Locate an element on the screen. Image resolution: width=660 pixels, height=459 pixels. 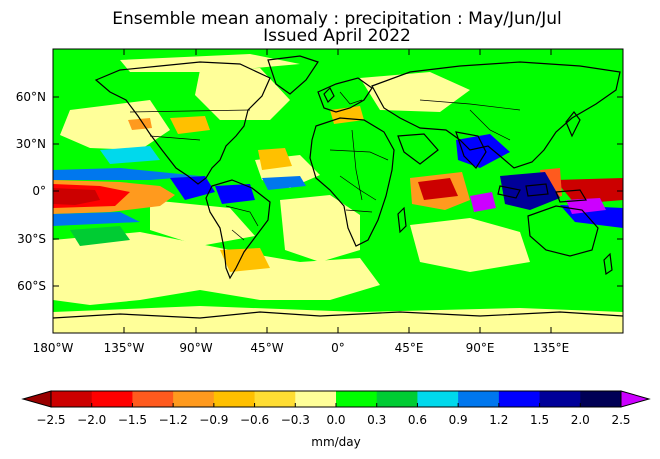
anomaly-patch-wet-indonesia is located at coordinates (530, 191).